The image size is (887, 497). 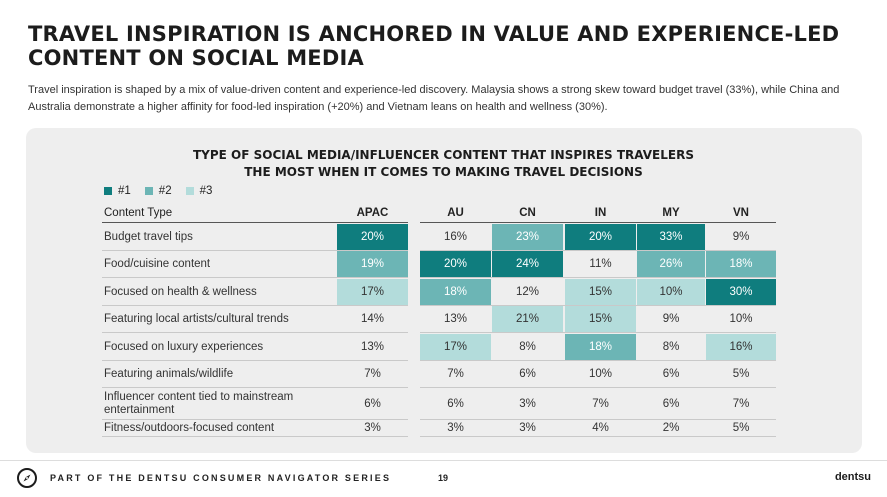 I want to click on table-cell: 24%, so click(x=527, y=264).